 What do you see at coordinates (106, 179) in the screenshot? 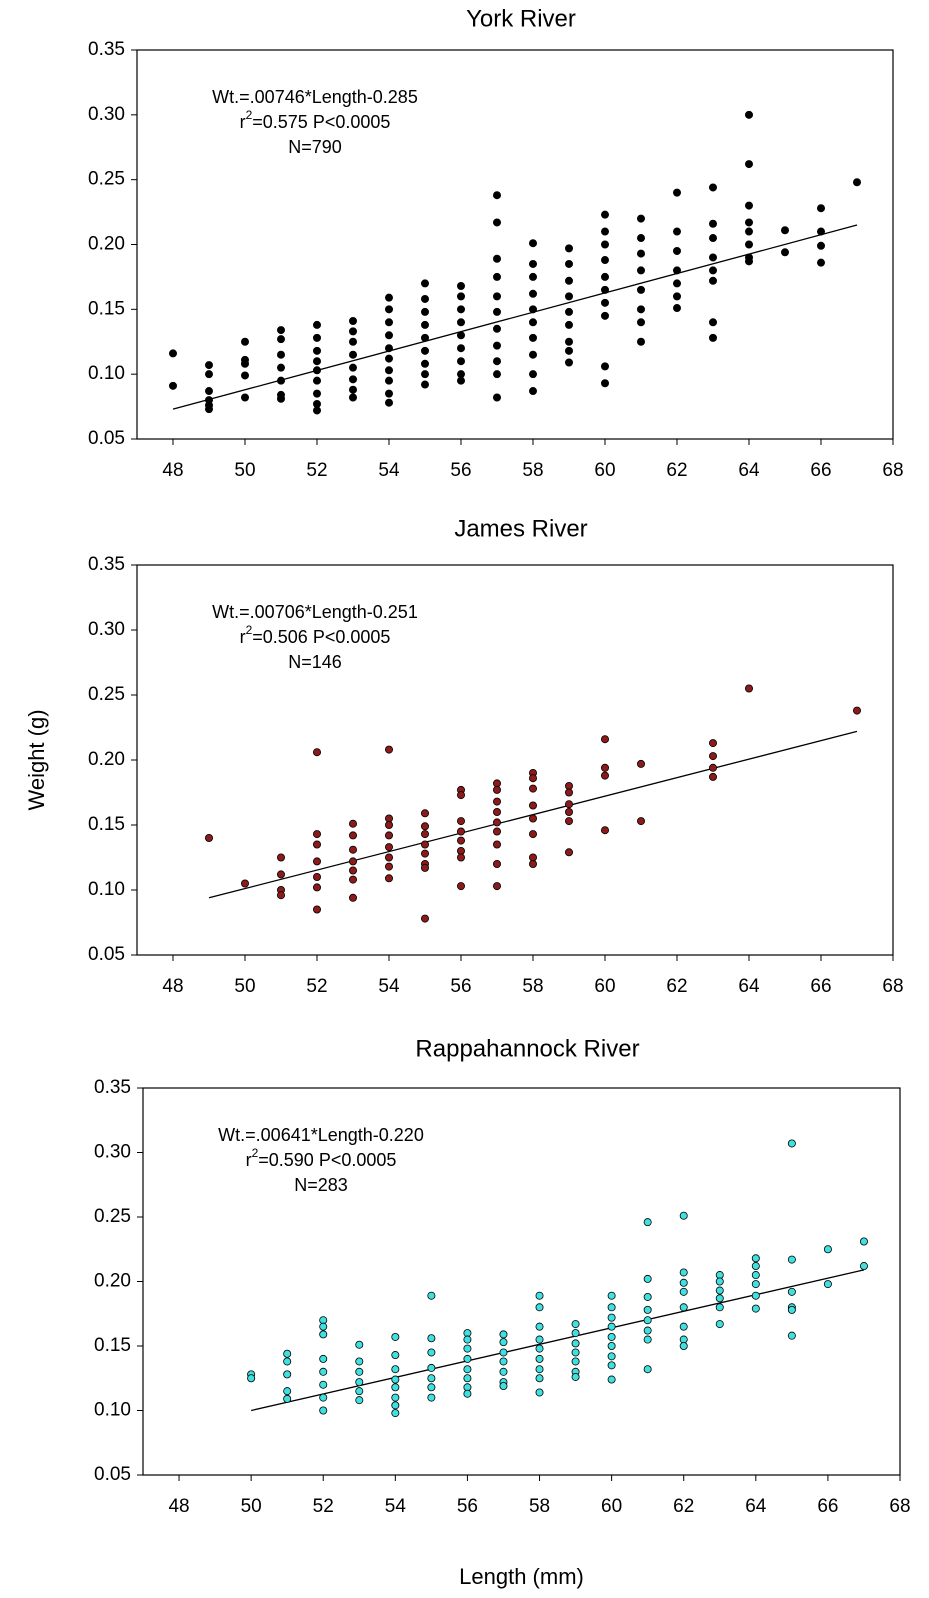
I see `y-tick-label: 0.25` at bounding box center [106, 179].